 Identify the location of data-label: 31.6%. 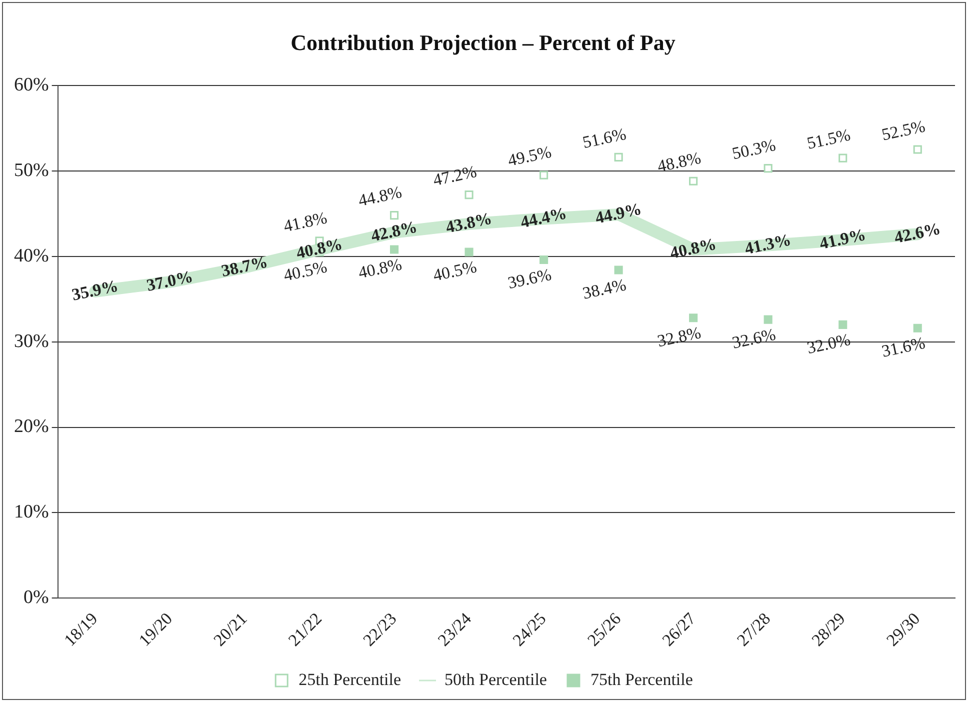
(903, 347).